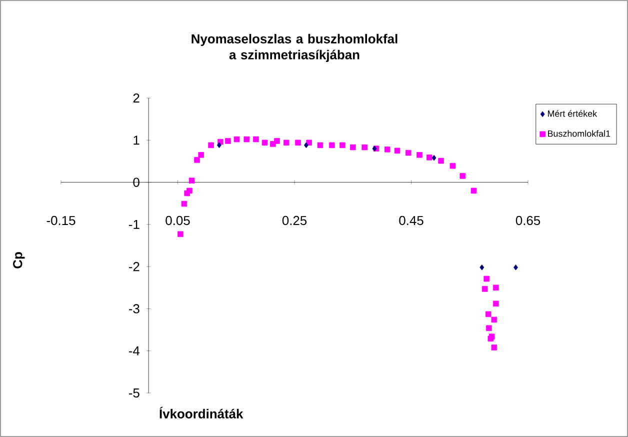 This screenshot has width=628, height=437. Describe the element at coordinates (411, 221) in the screenshot. I see `x-tick-label: 0.45` at that location.